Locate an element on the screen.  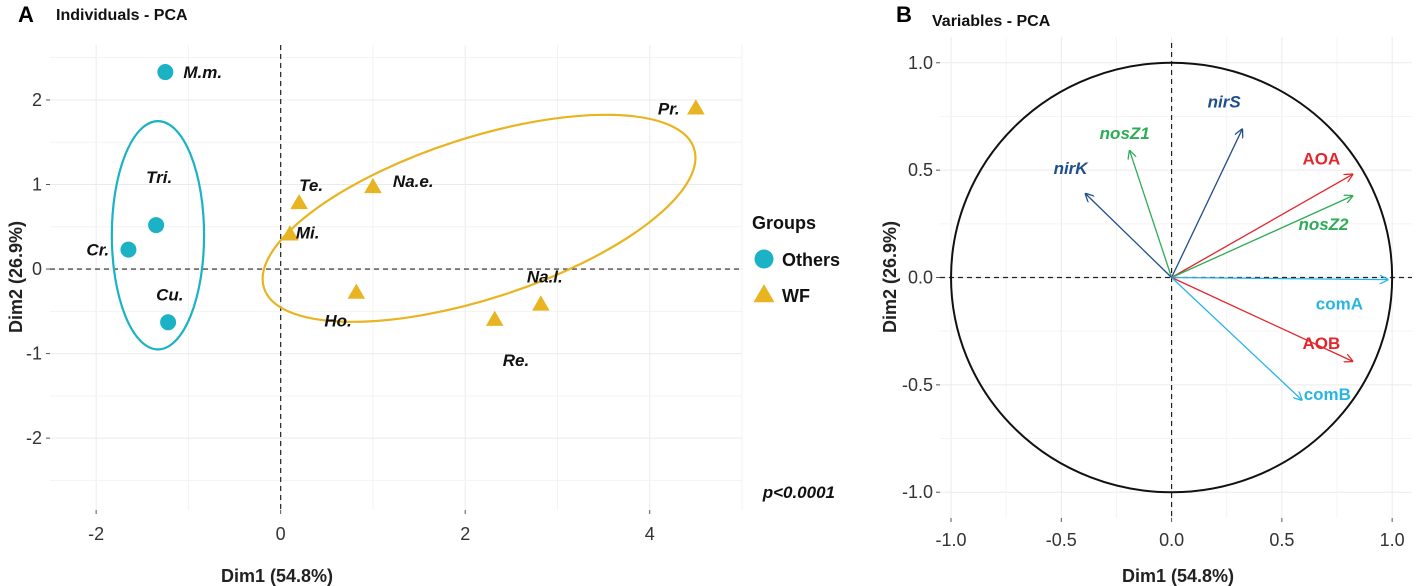
panel-b-letter: B is located at coordinates (904, 14).